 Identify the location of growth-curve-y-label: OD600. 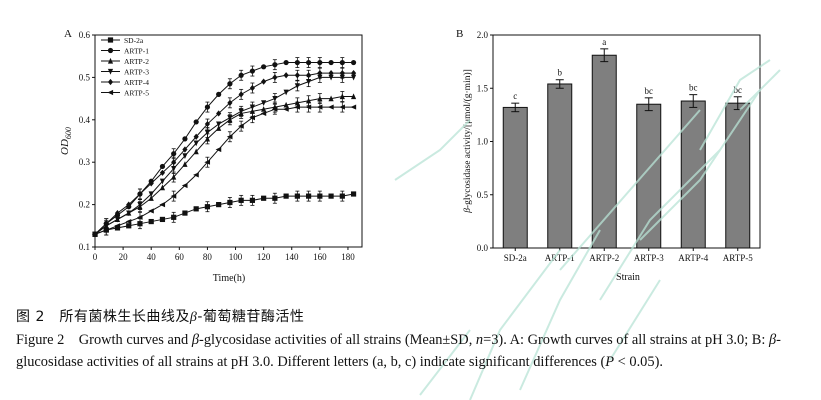
(66, 141).